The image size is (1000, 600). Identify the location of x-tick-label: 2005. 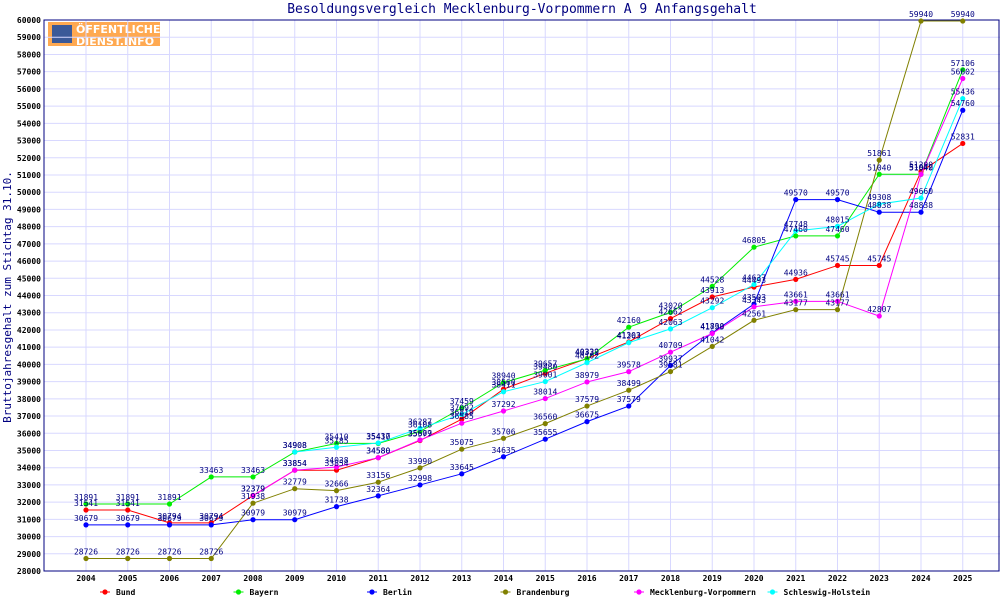
(127, 578).